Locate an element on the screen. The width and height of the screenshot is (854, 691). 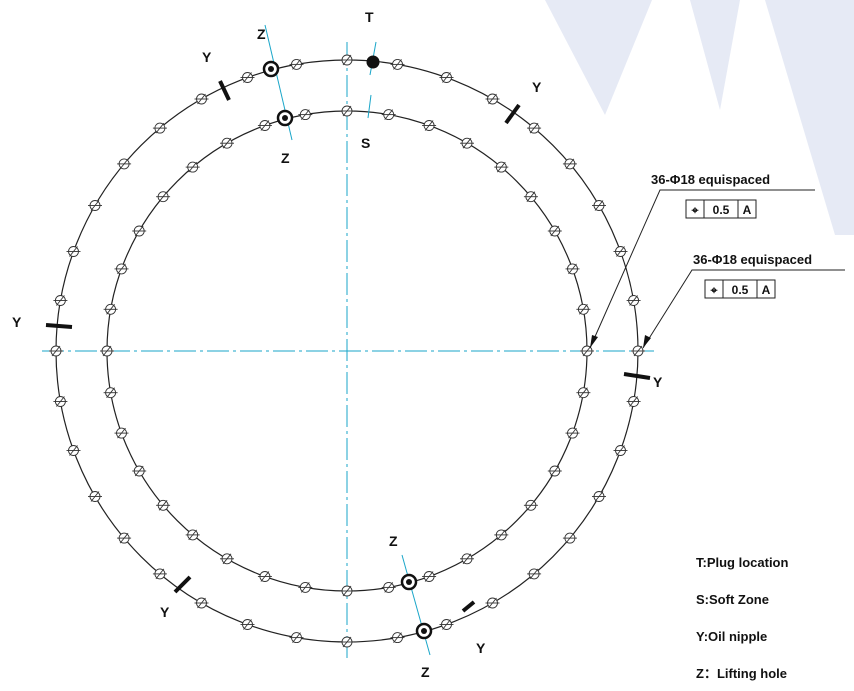
label-y-top-right: Y is located at coordinates (537, 87).